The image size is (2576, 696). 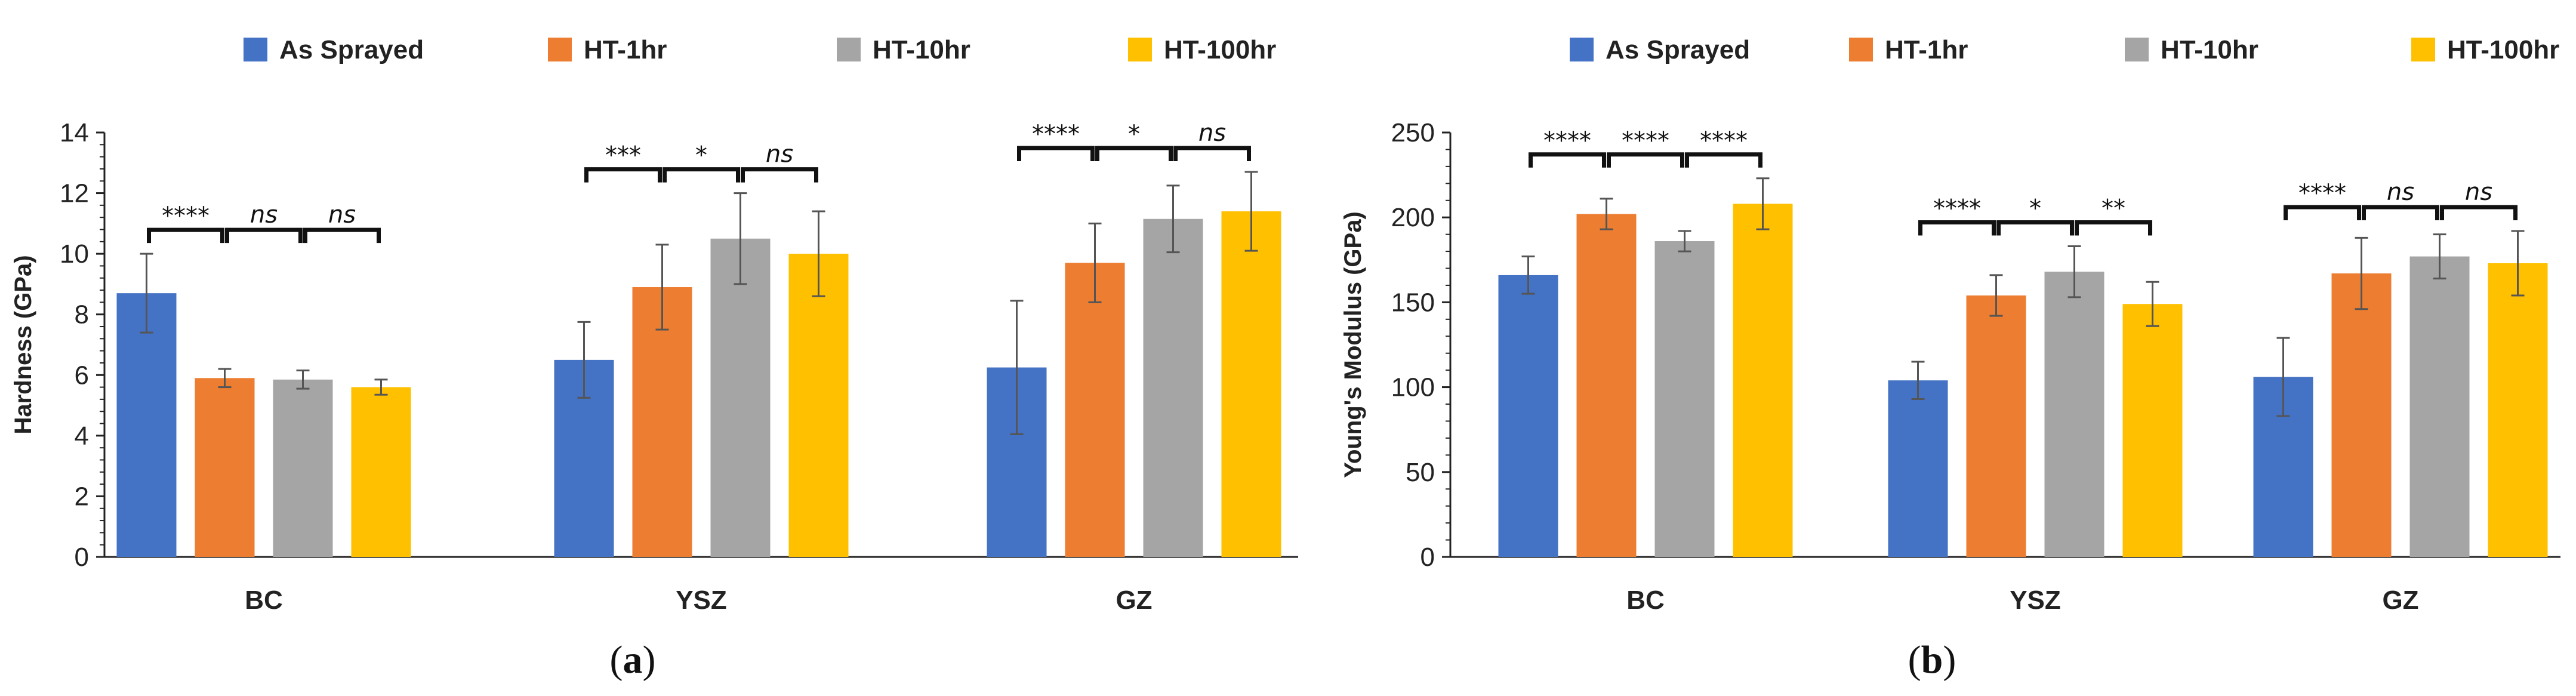 What do you see at coordinates (1353, 344) in the screenshot?
I see `y-axis-title: Young's Modulus (GPa)` at bounding box center [1353, 344].